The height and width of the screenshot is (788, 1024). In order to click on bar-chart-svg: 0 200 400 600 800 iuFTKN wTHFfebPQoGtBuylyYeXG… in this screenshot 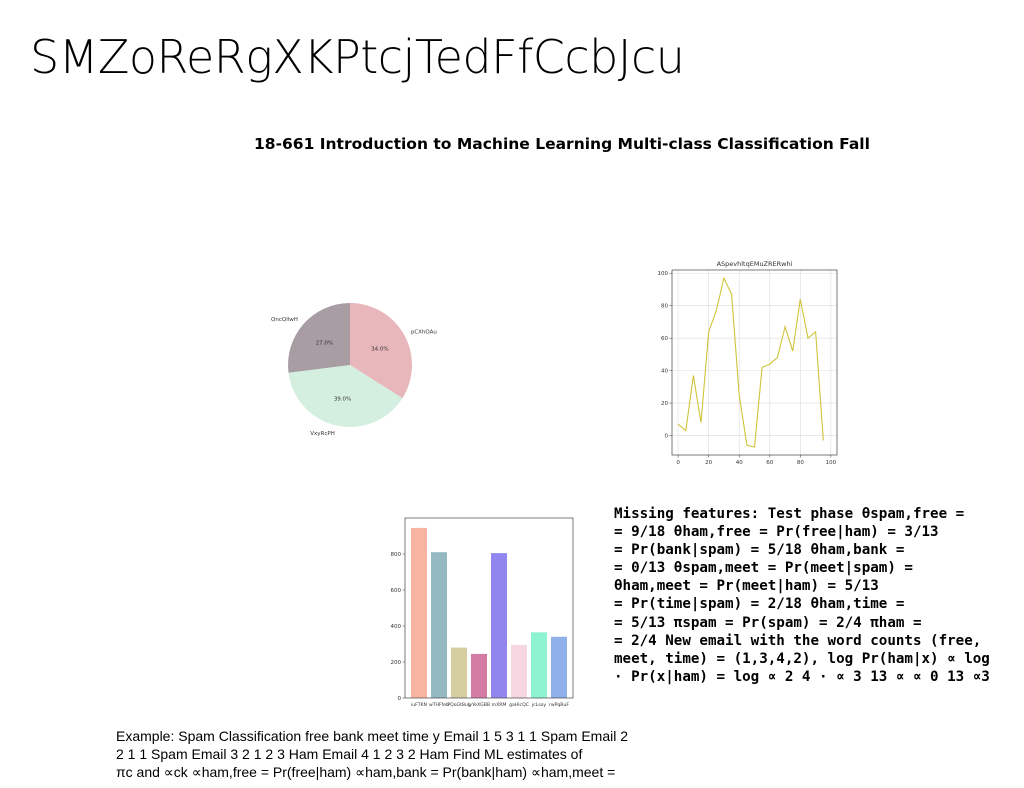, I will do `click(482, 612)`.